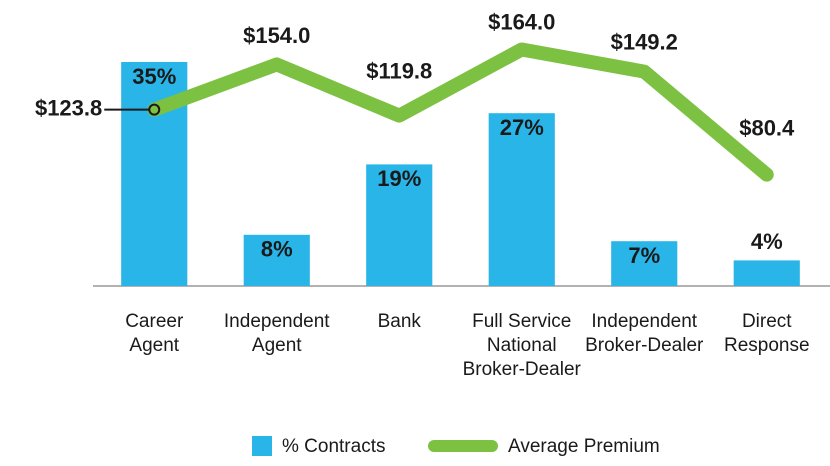  I want to click on x-tick-label: Independent Agent, so click(277, 333).